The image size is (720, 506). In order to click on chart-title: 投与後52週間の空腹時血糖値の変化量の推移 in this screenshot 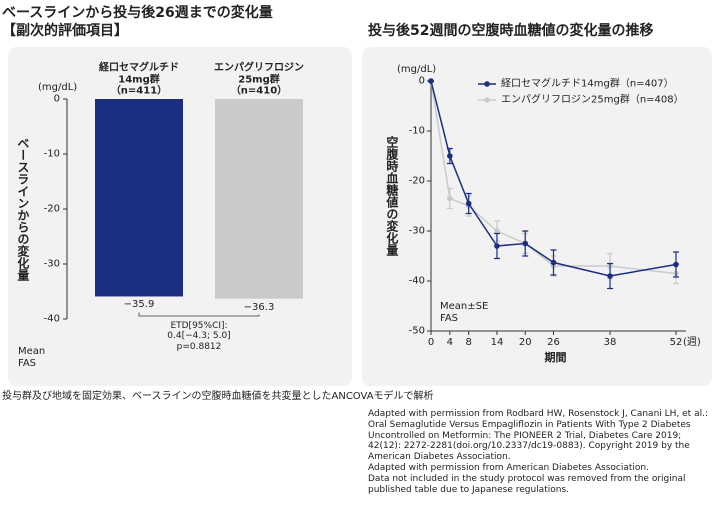, I will do `click(511, 31)`.